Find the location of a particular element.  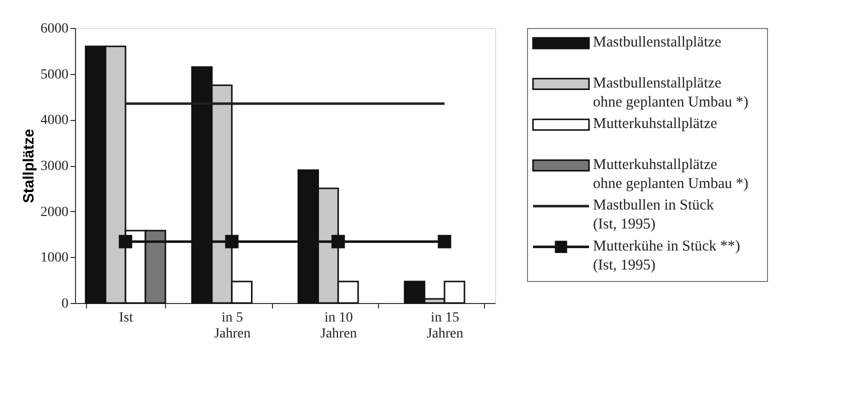

legend-label: Mutterkühe in Stück **) (Ist, 1995) is located at coordinates (666, 256).